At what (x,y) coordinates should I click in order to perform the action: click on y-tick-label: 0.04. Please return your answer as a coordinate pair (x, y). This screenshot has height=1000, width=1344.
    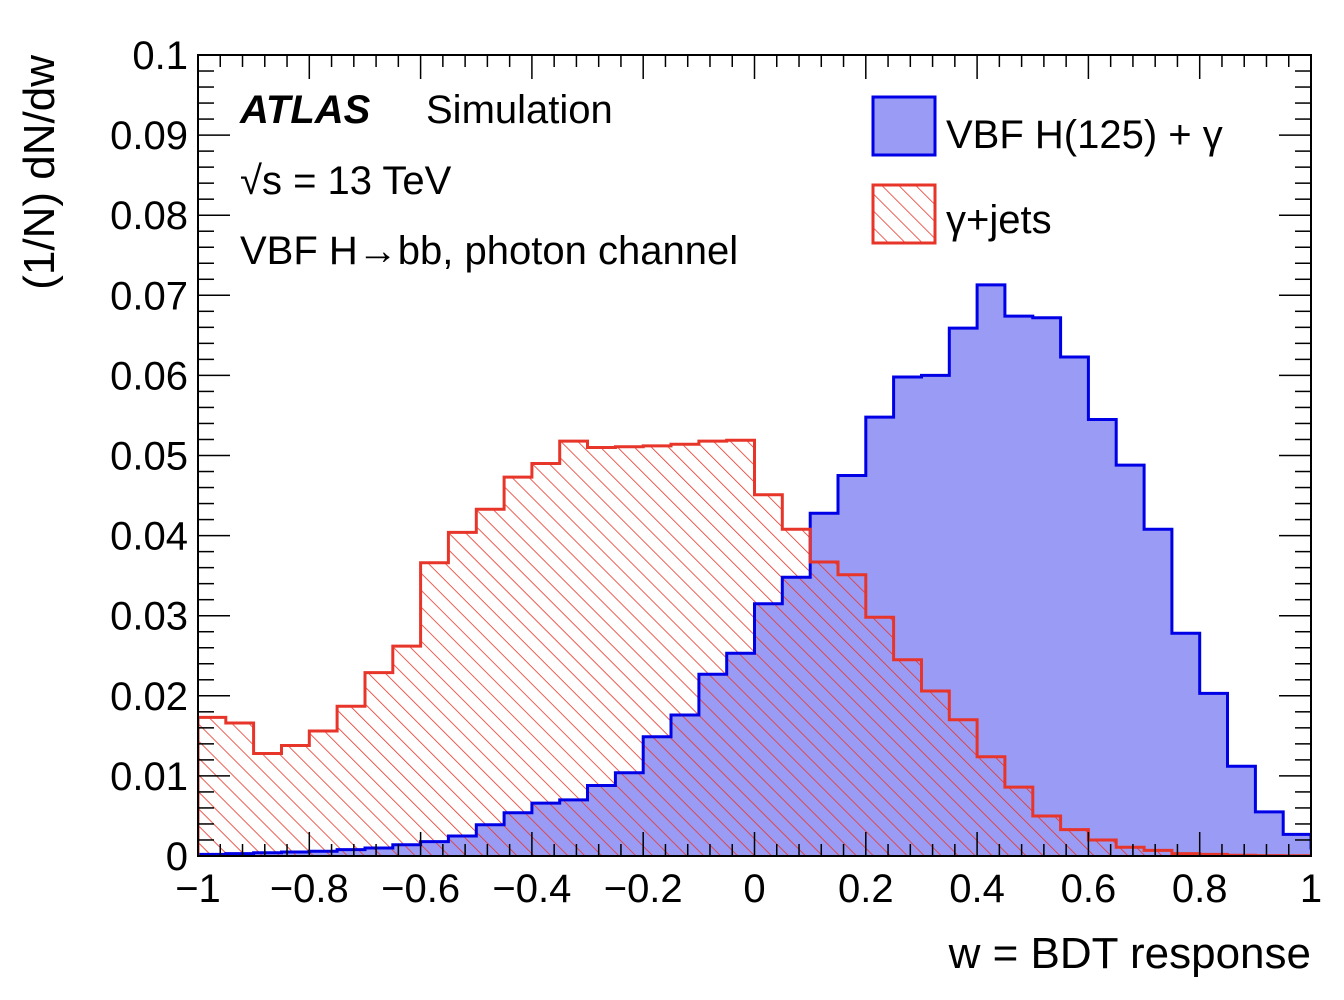
    Looking at the image, I should click on (149, 537).